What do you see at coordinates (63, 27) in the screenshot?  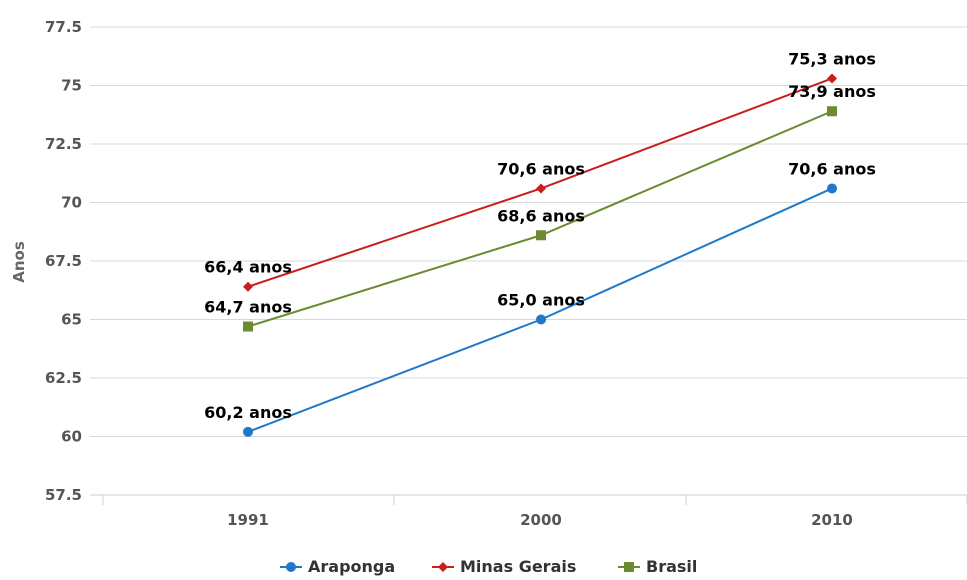 I see `y-tick-label: 77.5` at bounding box center [63, 27].